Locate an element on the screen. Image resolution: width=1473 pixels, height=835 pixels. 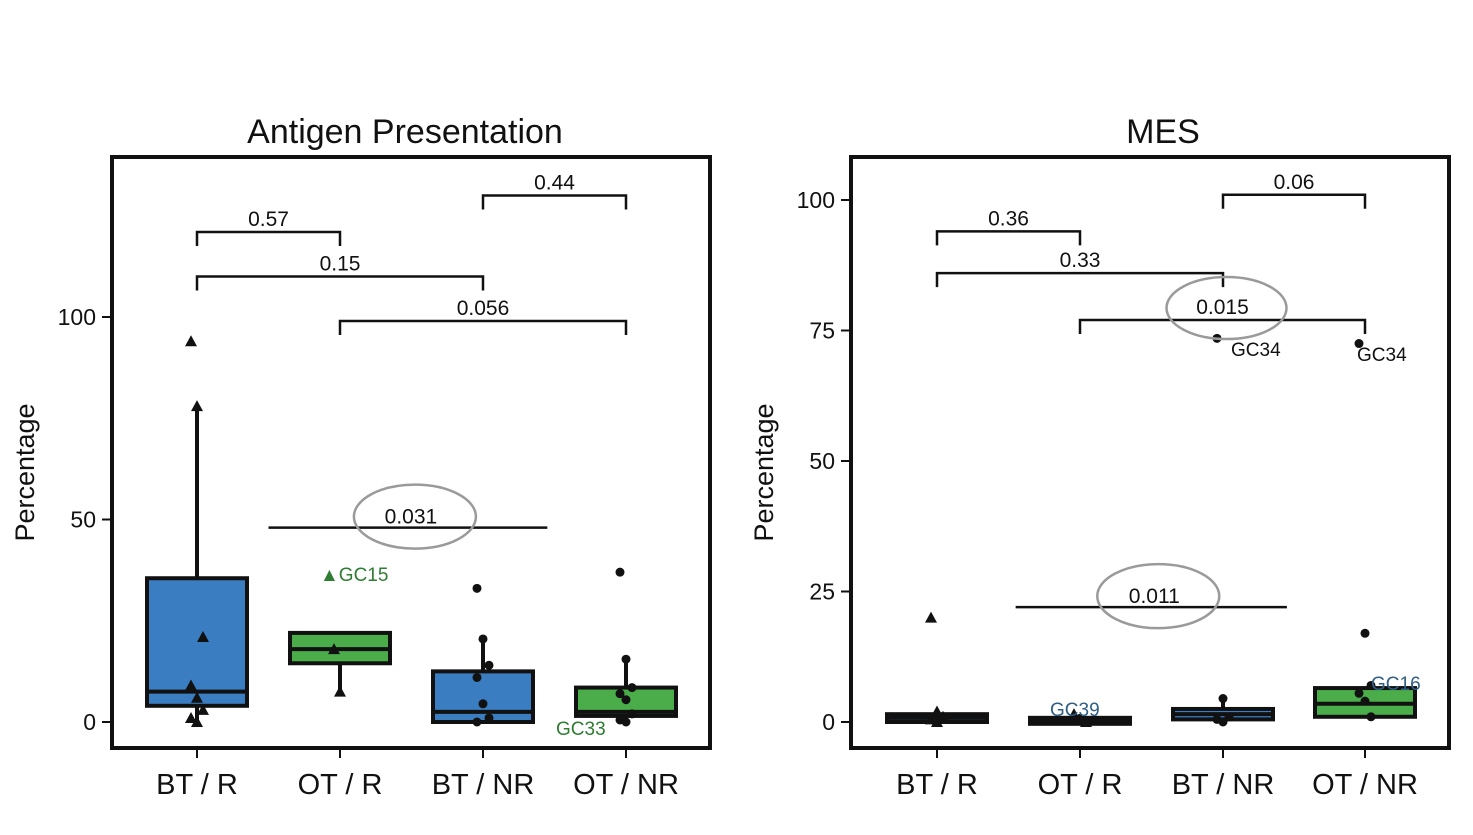
p-value-label: 0.44 is located at coordinates (554, 183).